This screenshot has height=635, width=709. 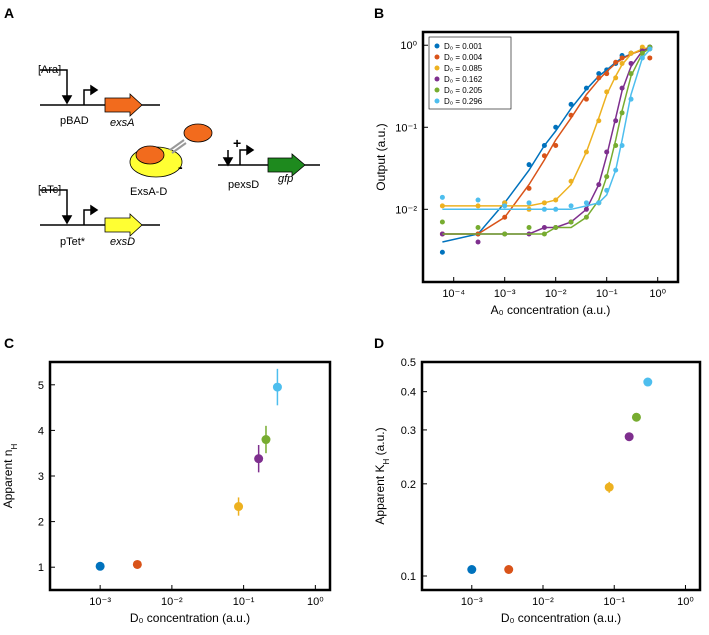 What do you see at coordinates (54, 84) in the screenshot?
I see `inducer-arrow` at bounding box center [54, 84].